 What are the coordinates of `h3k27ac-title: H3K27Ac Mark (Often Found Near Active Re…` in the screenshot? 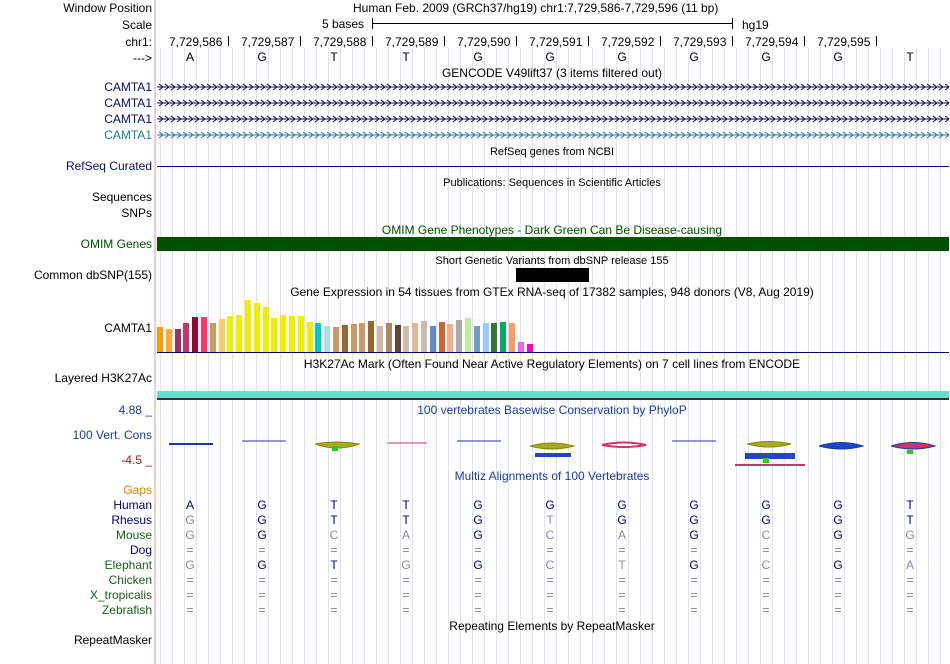 It's located at (552, 364).